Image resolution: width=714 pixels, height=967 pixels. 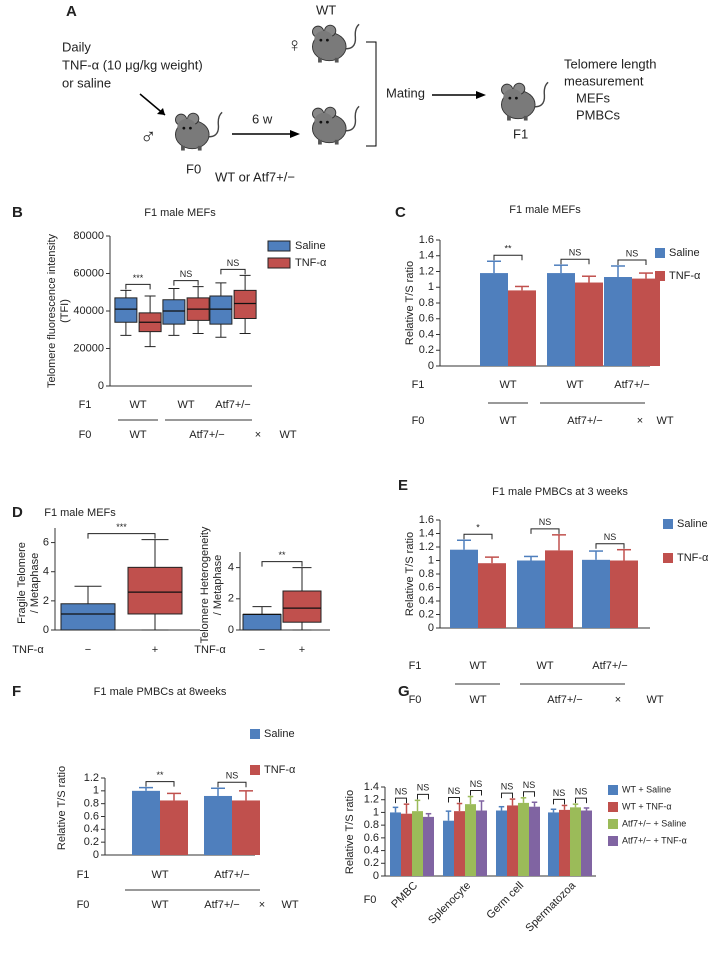 I want to click on x-tick-label: Spermatozoa, so click(x=550, y=906).